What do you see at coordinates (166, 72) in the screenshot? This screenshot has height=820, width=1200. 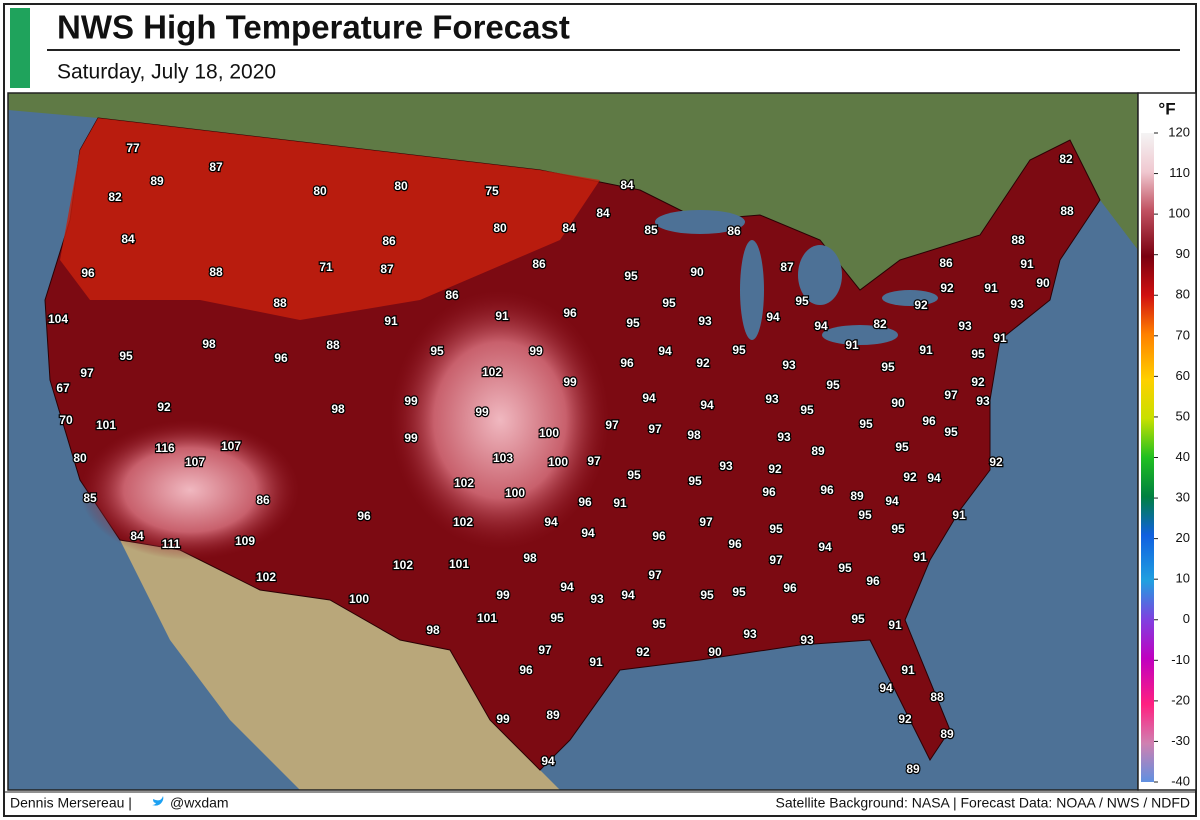 I see `subtitle: Saturday, July 18, 2020` at bounding box center [166, 72].